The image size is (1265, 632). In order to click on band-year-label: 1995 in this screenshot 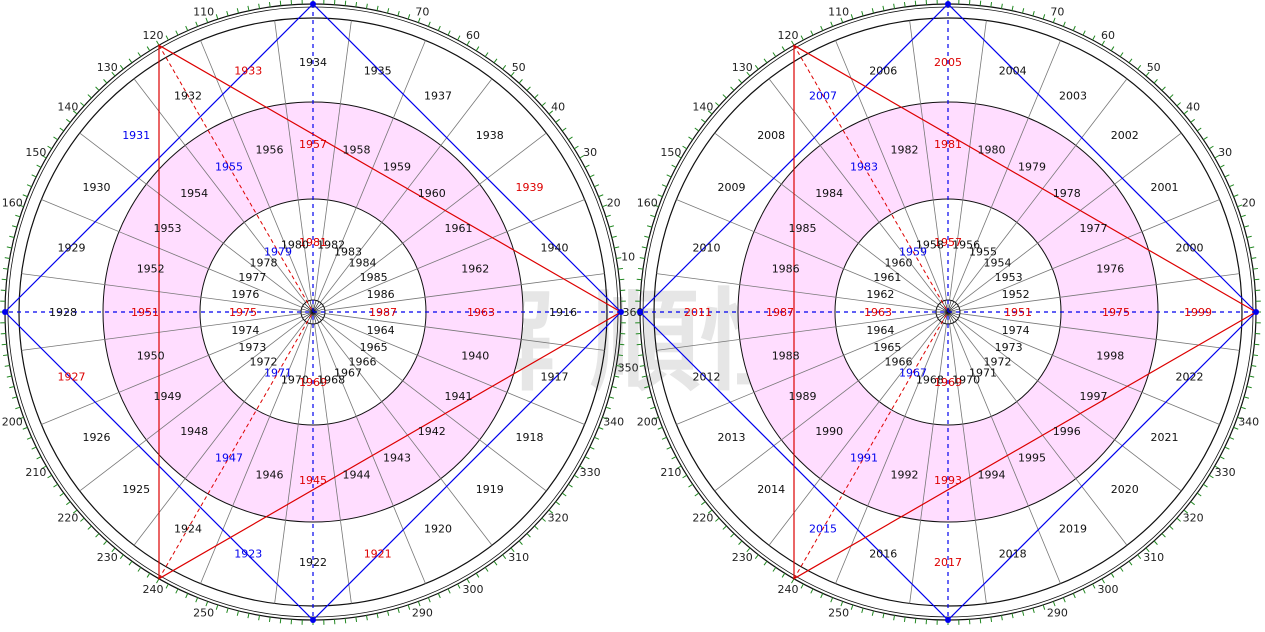, I will do `click(1032, 458)`.